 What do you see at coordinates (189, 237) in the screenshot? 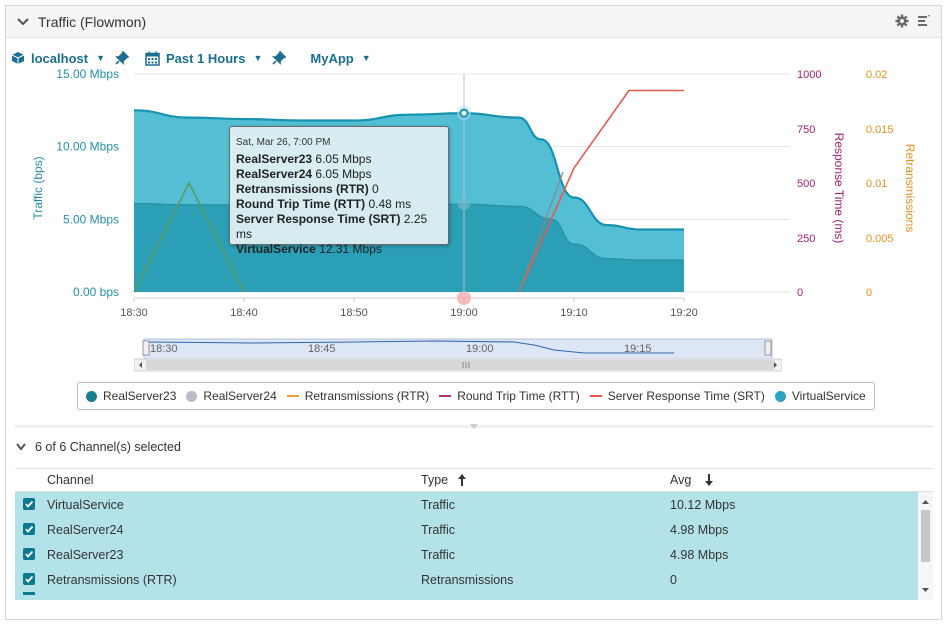
I see `rtt-line` at bounding box center [189, 237].